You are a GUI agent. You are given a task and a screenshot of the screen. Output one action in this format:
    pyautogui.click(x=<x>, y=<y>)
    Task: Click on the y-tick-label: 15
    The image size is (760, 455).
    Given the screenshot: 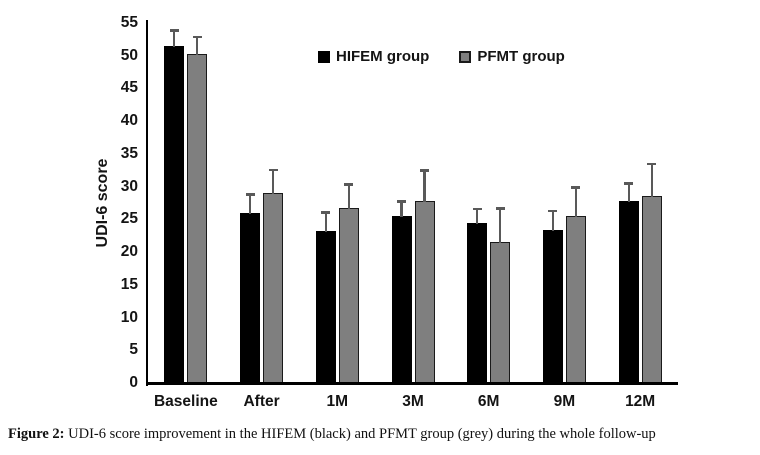 What is the action you would take?
    pyautogui.click(x=129, y=284)
    